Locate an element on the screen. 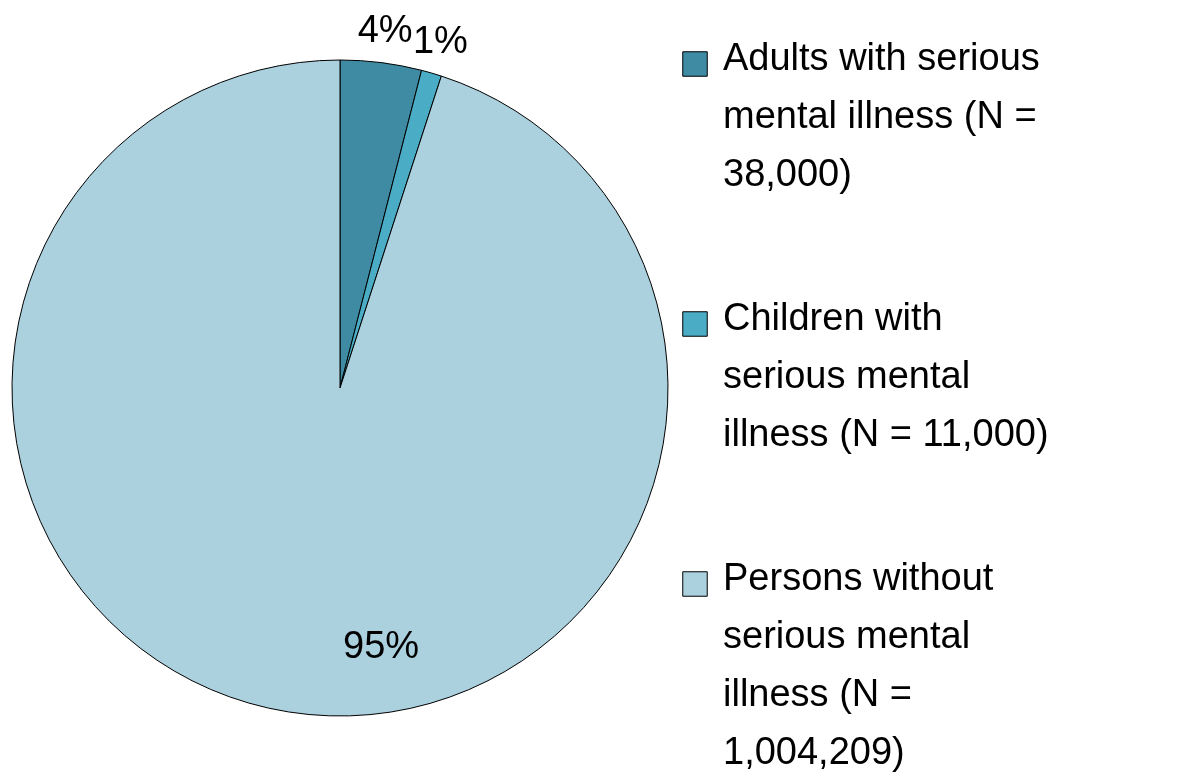 This screenshot has width=1199, height=776. data-label: 1% is located at coordinates (440, 40).